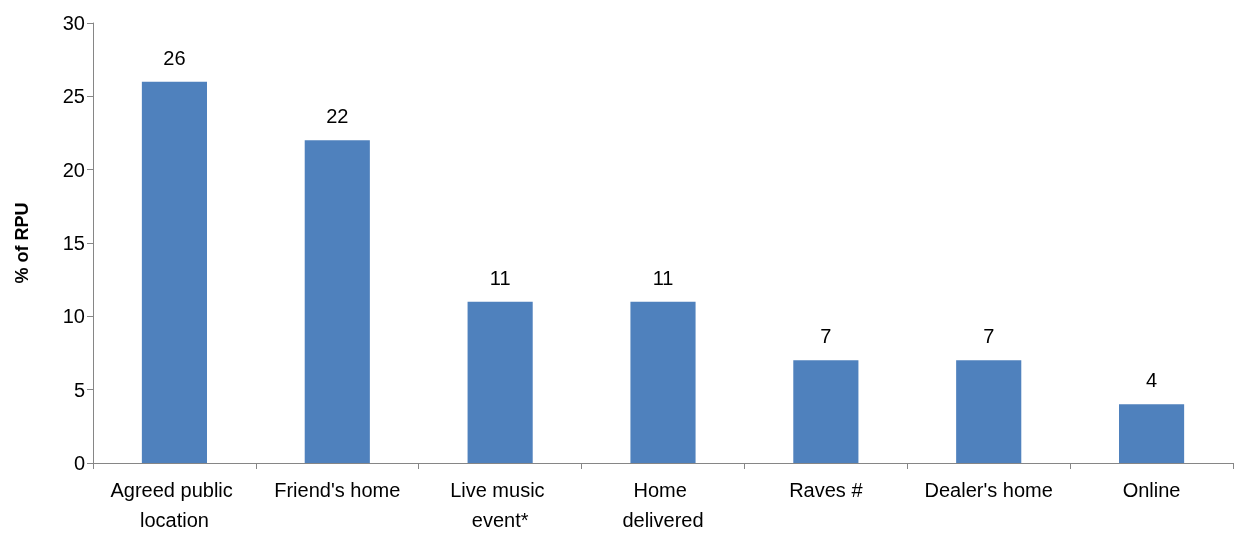  What do you see at coordinates (337, 490) in the screenshot?
I see `x-tick-label: Friend's home` at bounding box center [337, 490].